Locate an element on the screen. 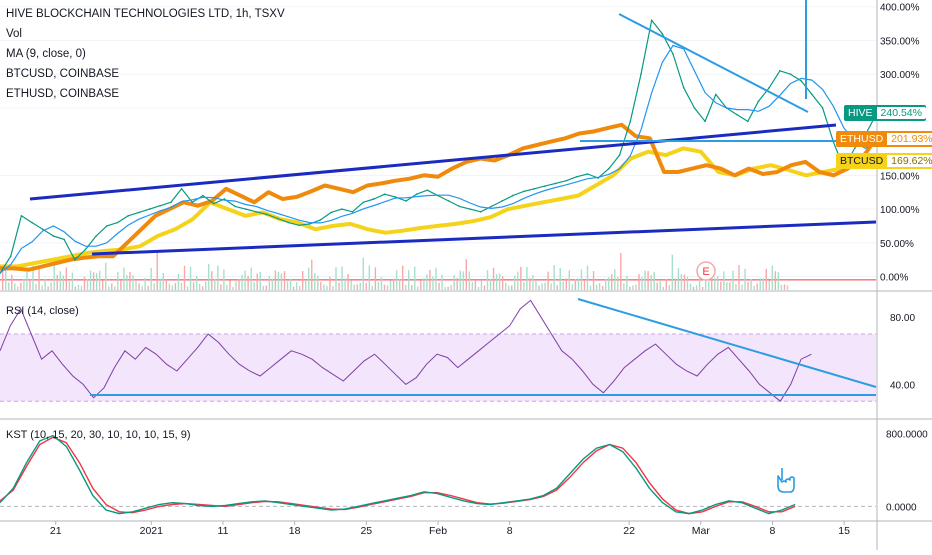 This screenshot has width=932, height=555. hive-tag-name: HIVE is located at coordinates (860, 113).